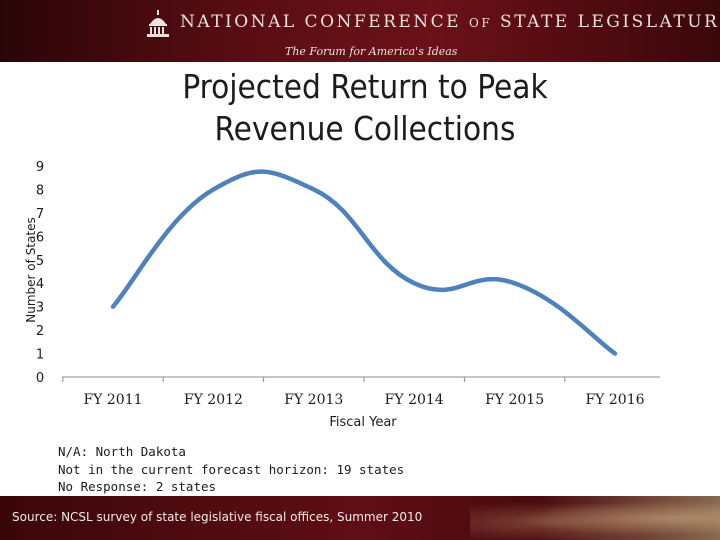  Describe the element at coordinates (614, 400) in the screenshot. I see `x-tick-label: FY 2016` at that location.